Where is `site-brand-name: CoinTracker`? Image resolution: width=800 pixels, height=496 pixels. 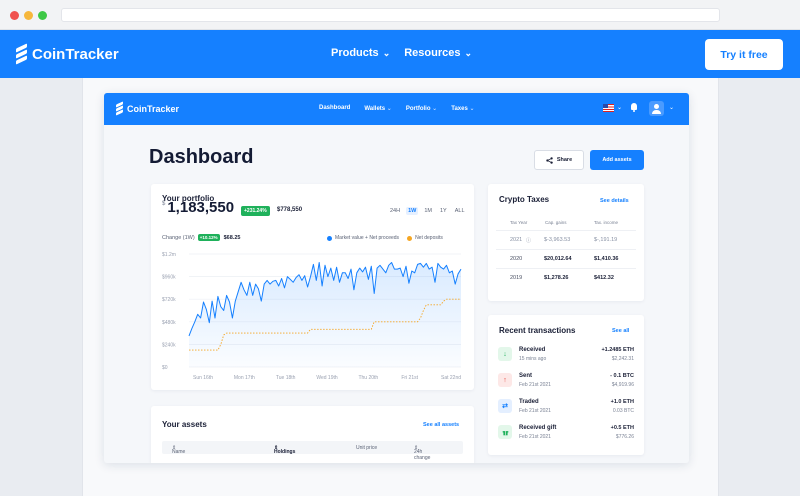
site-brand-name: CoinTracker is located at coordinates (75, 54).